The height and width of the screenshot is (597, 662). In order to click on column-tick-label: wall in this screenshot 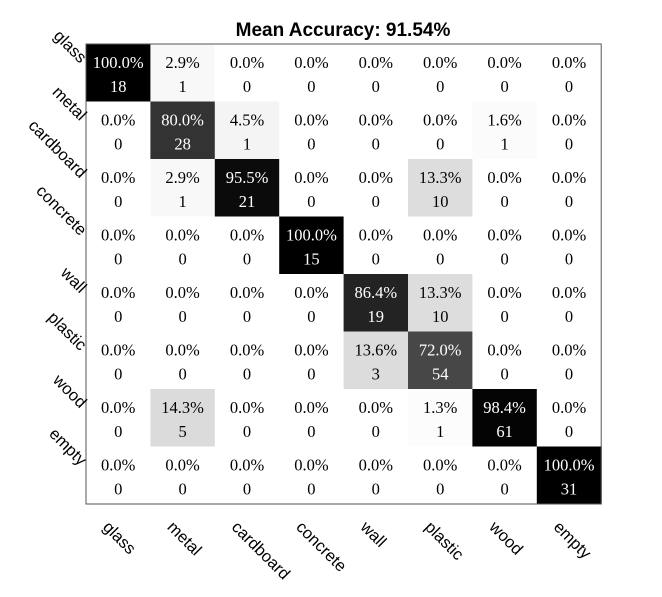, I will do `click(373, 534)`.